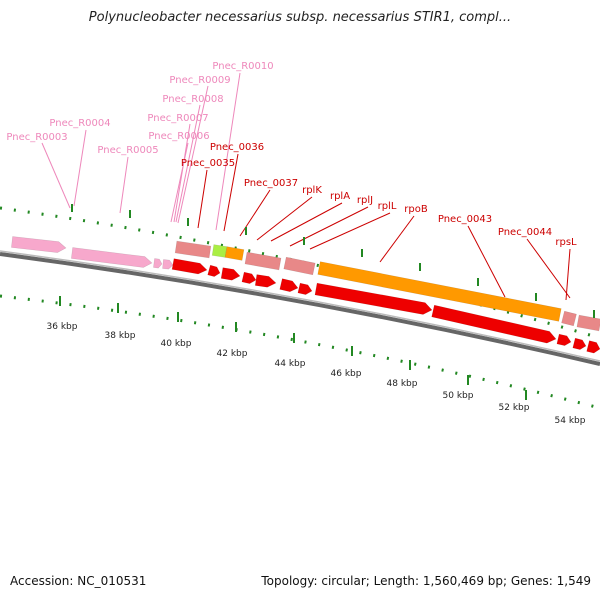  I want to click on gene-label: Pnec_0036, so click(237, 147).